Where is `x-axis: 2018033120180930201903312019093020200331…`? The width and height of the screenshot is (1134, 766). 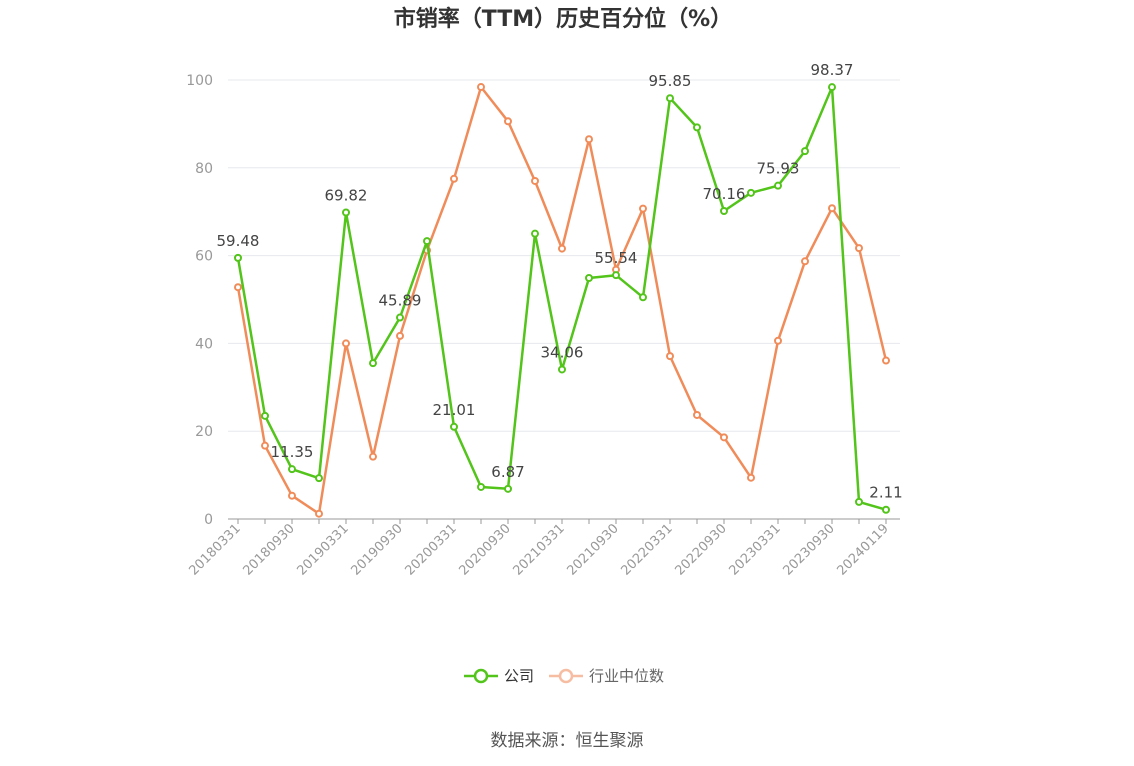 x-axis: 2018033120180930201903312019093020200331… is located at coordinates (539, 549).